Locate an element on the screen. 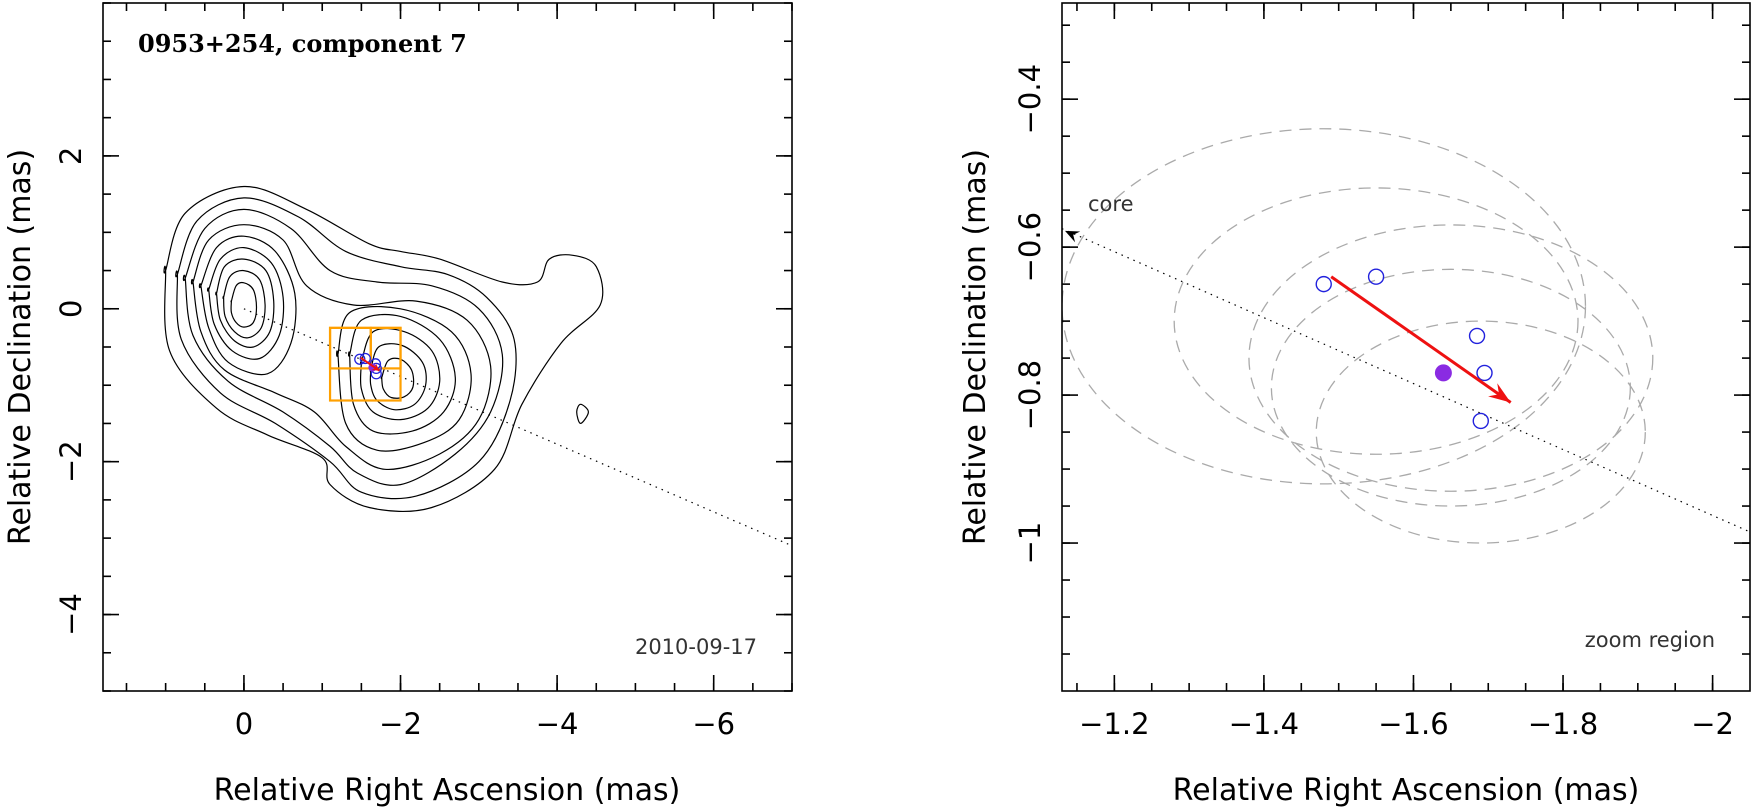 This screenshot has height=811, width=1753. left-panel-title: 0953+254, component 7 is located at coordinates (302, 43).